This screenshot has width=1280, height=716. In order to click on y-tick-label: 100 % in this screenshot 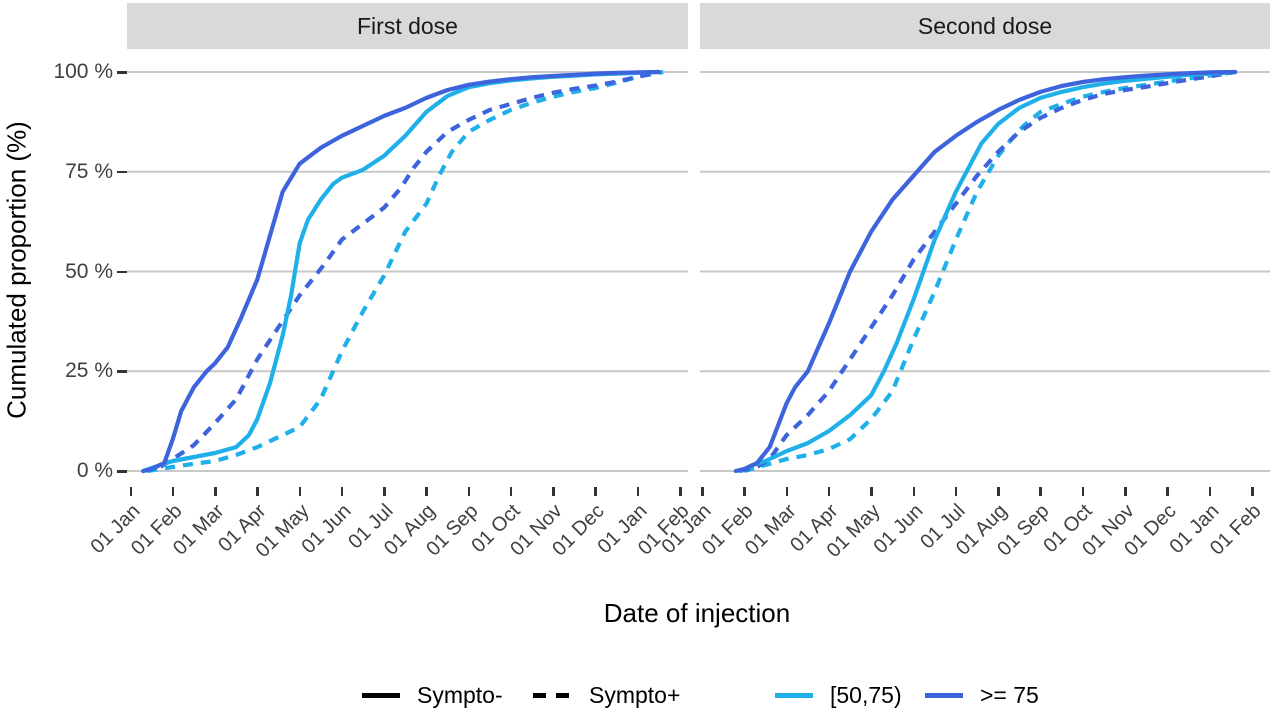, I will do `click(83, 71)`.